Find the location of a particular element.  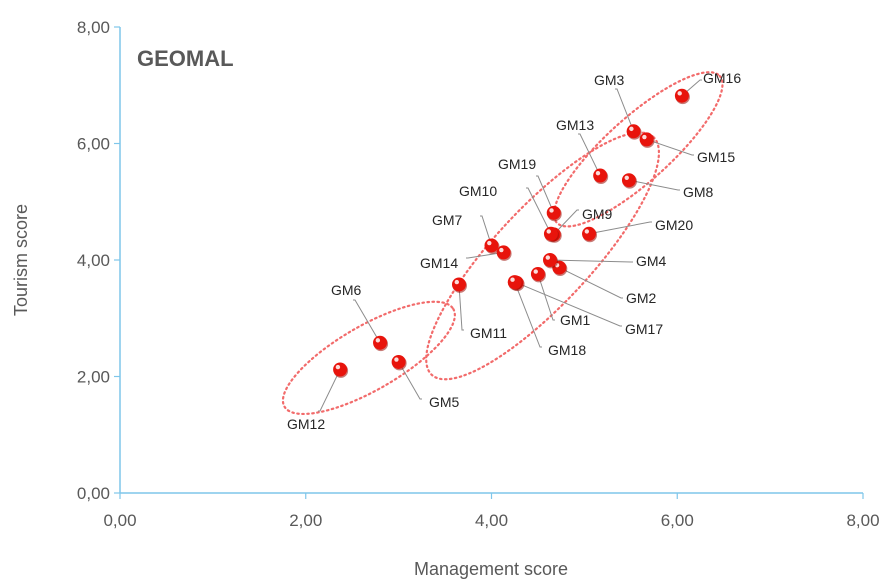

point-label: GM2 is located at coordinates (641, 298).